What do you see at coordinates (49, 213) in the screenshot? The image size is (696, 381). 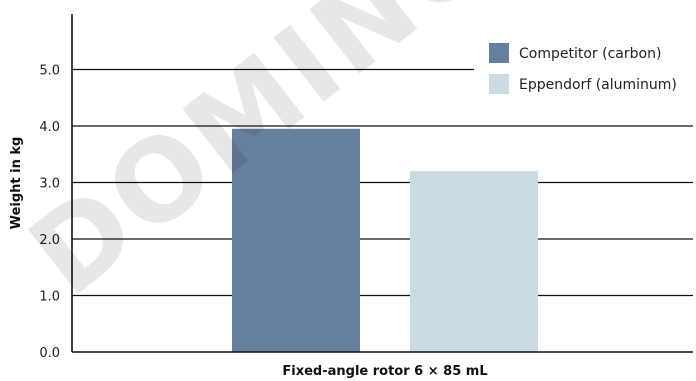 I see `y-axis-ticks: 0.0 1.0 2.0 3.0 4.0 5.0` at bounding box center [49, 213].